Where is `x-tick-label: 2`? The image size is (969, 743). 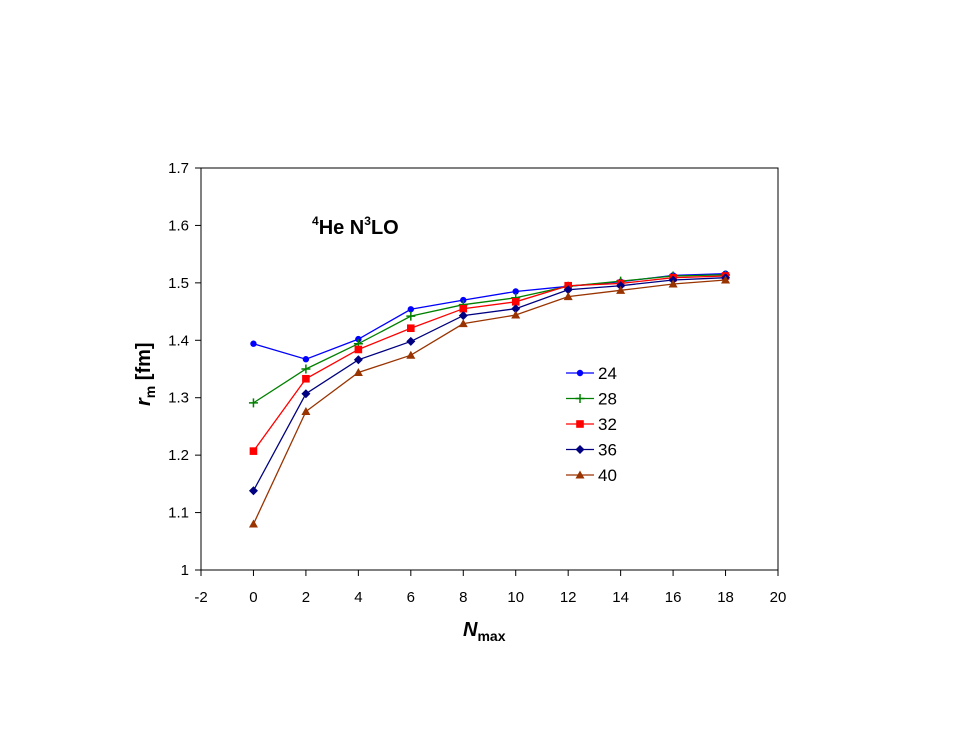 x-tick-label: 2 is located at coordinates (306, 597).